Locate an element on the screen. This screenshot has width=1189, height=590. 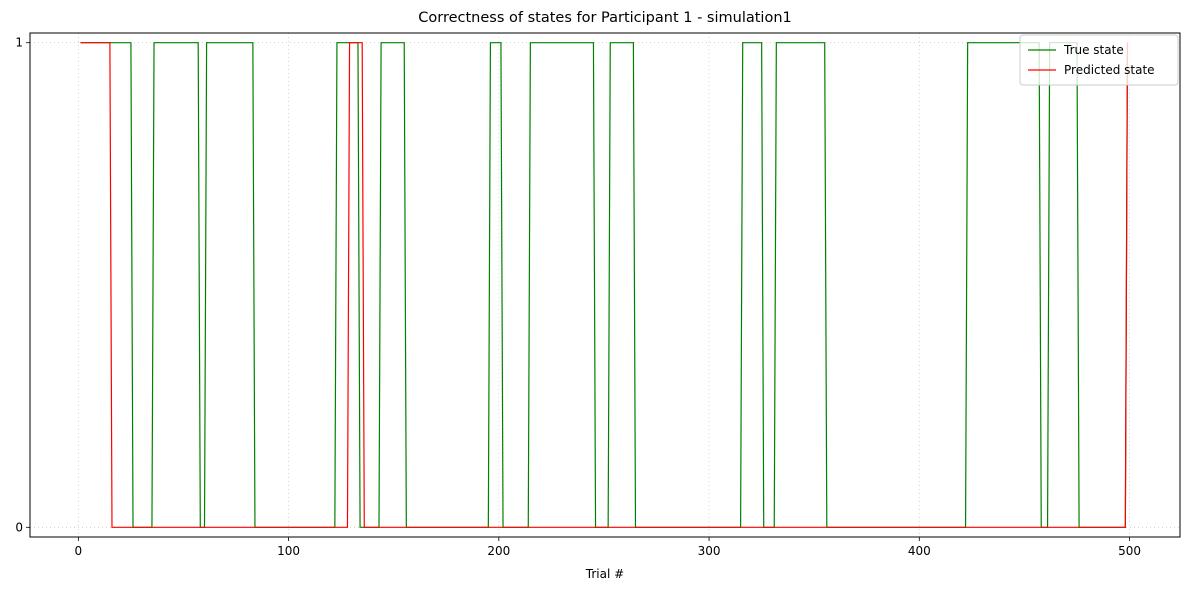
legend-label-1: Predicted state is located at coordinates (1109, 70).